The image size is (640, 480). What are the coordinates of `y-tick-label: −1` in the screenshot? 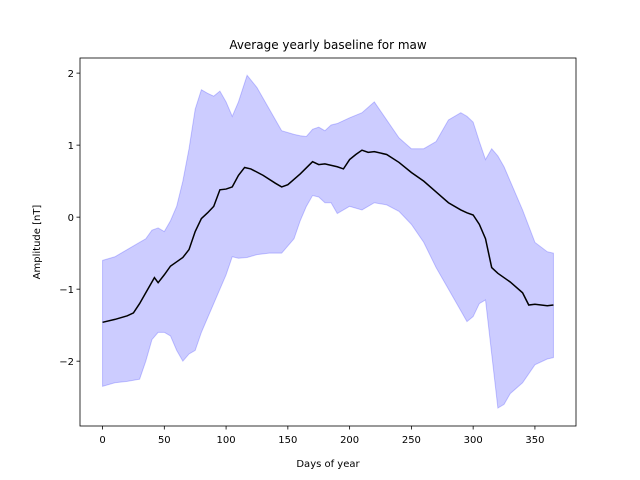 It's located at (66, 290).